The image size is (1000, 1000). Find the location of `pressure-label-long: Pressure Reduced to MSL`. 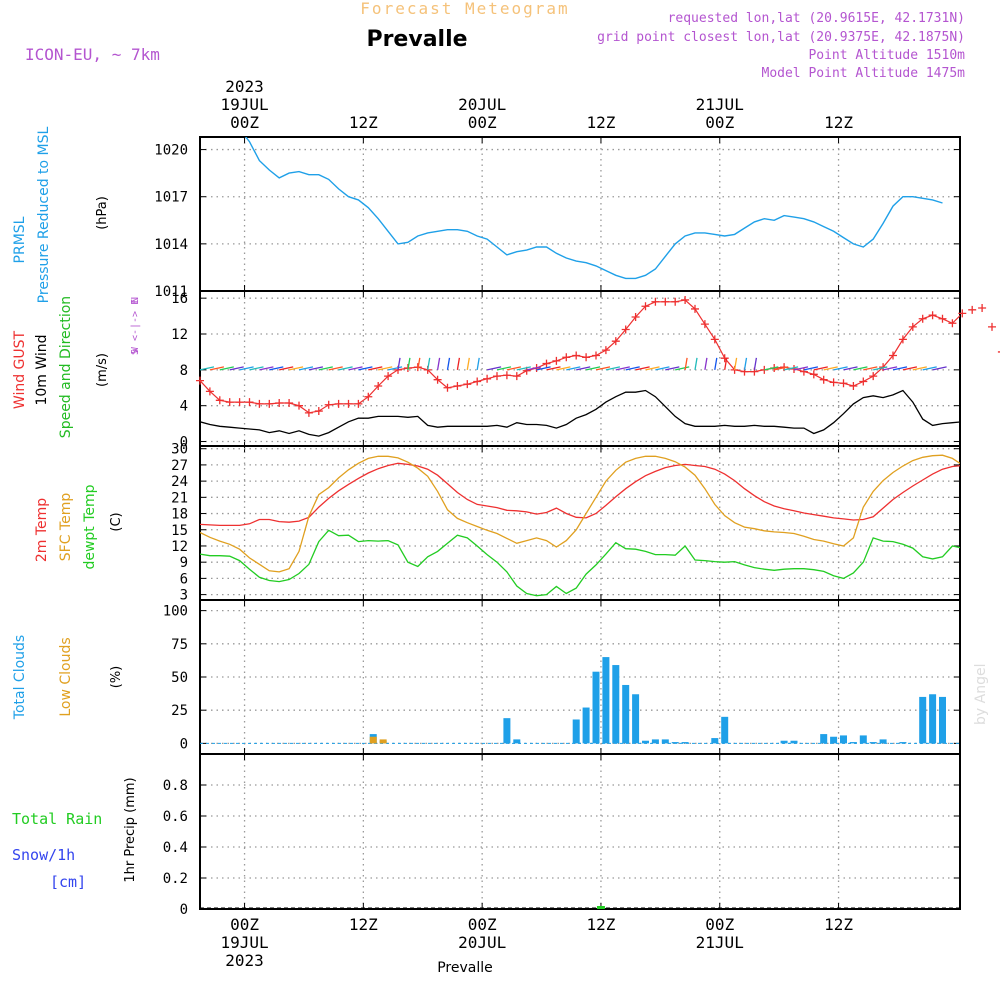

pressure-label-long: Pressure Reduced to MSL is located at coordinates (44, 214).